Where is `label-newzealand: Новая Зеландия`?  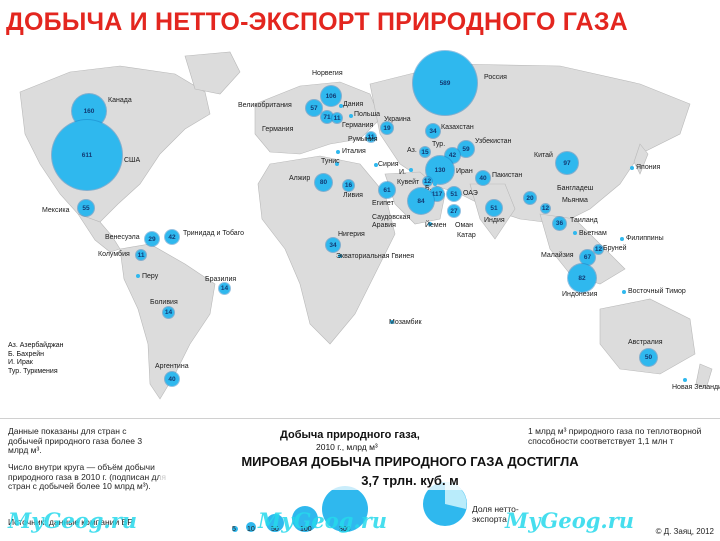 label-newzealand: Новая Зеландия is located at coordinates (696, 387).